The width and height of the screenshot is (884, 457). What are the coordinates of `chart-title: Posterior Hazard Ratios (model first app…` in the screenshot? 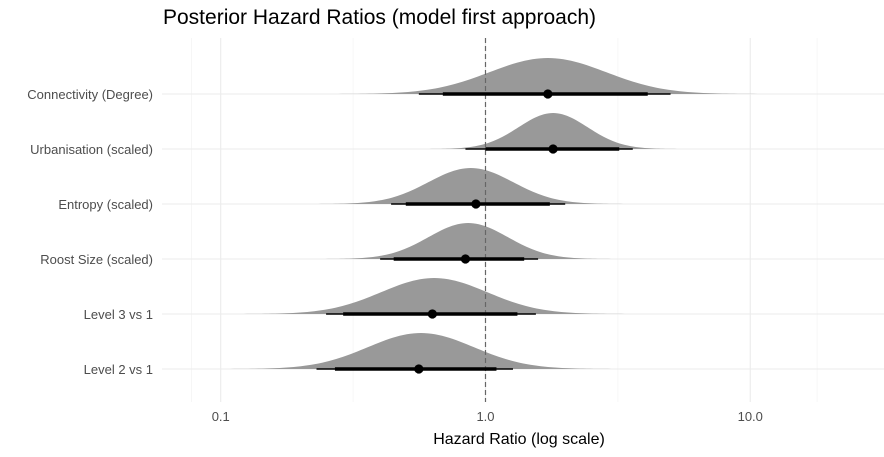 It's located at (380, 17).